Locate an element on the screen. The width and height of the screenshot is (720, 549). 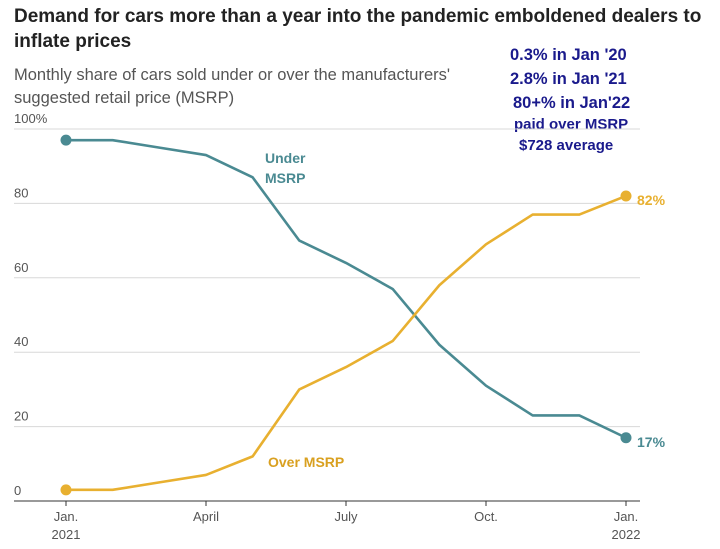
annotation-line-1: 0.3% in Jan '20 is located at coordinates (568, 55).